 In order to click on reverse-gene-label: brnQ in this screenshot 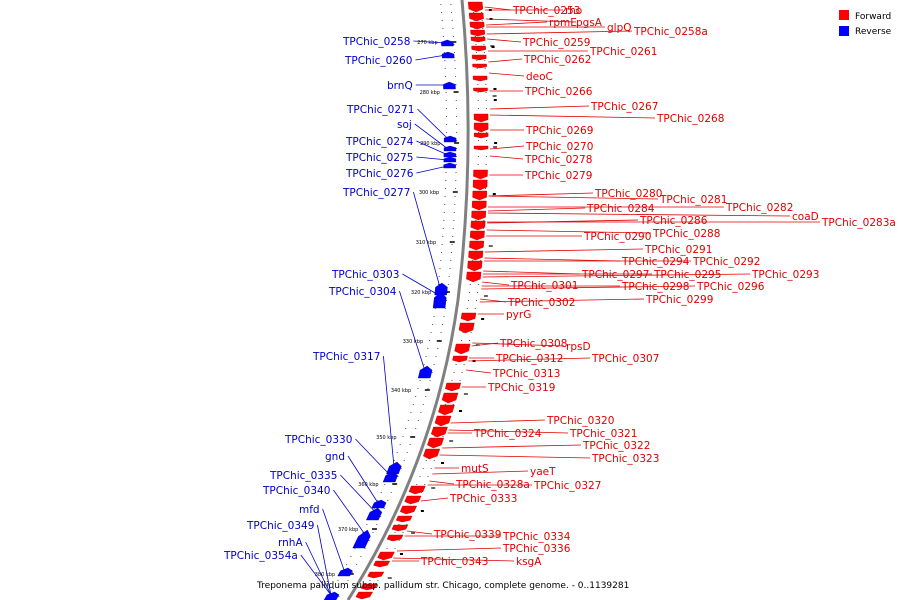, I will do `click(400, 86)`.